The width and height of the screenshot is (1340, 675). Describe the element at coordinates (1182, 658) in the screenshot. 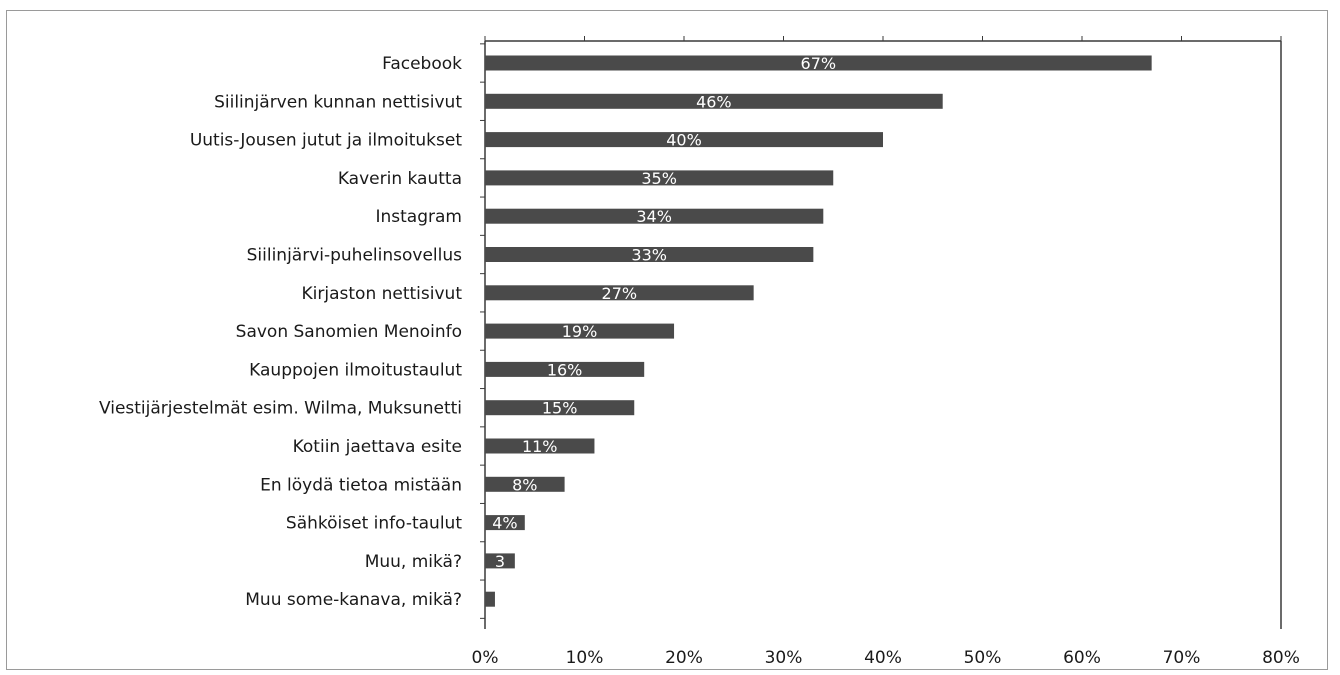

I see `x-tick-label: 70%` at that location.